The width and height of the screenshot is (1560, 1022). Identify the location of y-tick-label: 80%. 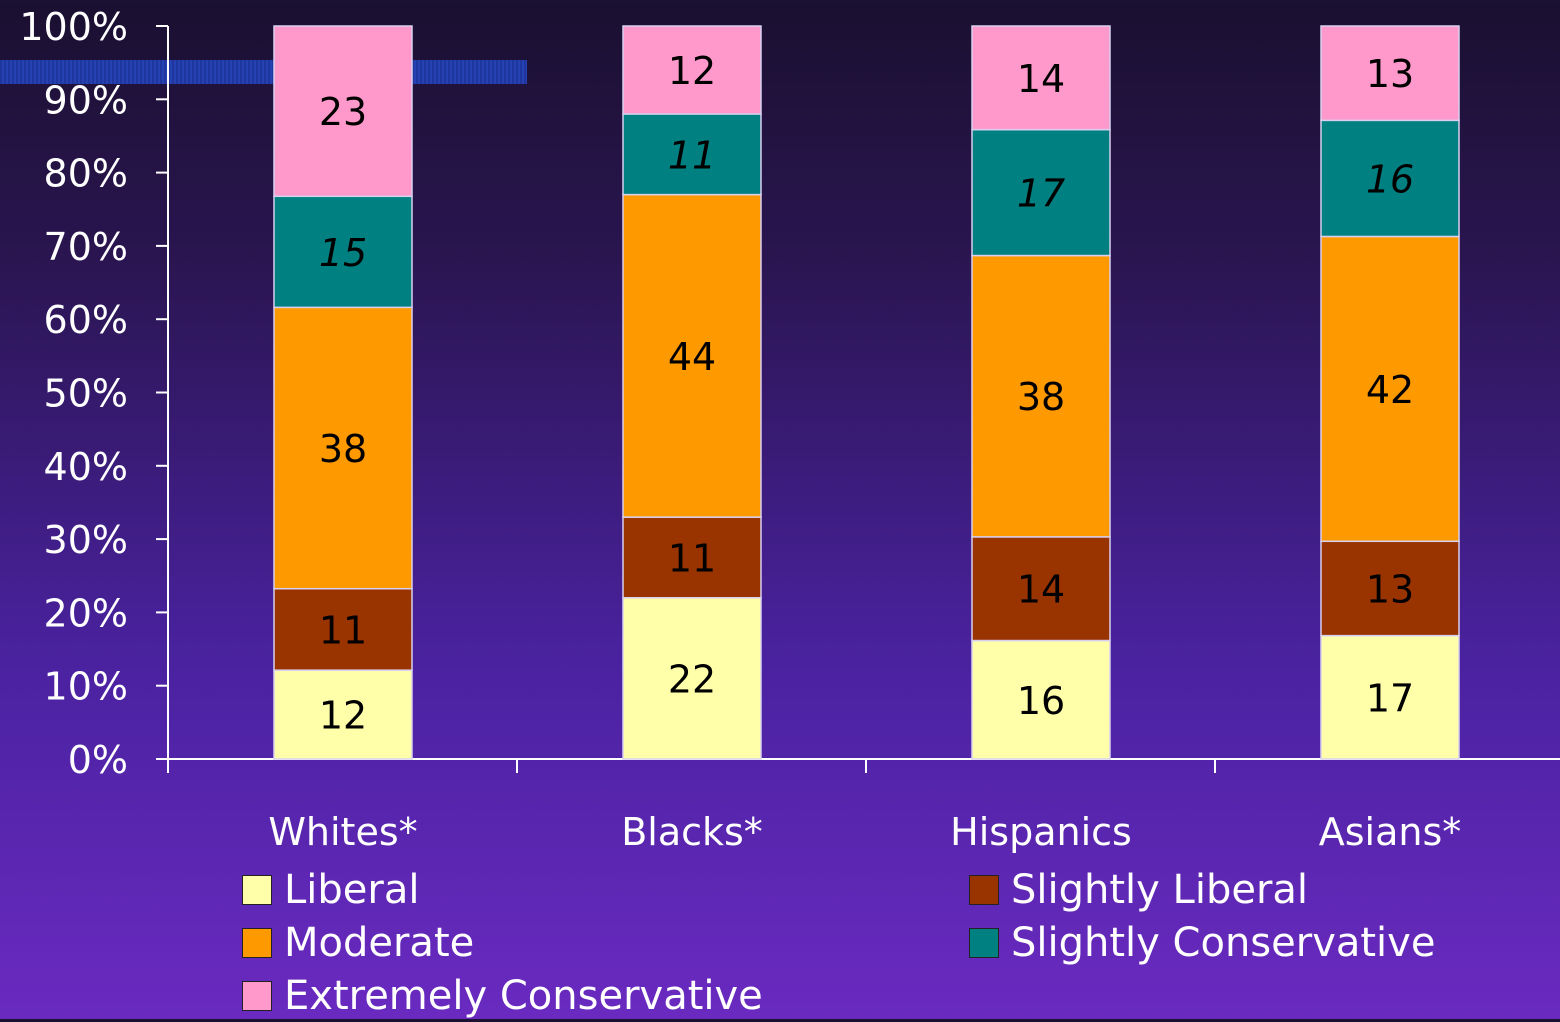
(86, 174).